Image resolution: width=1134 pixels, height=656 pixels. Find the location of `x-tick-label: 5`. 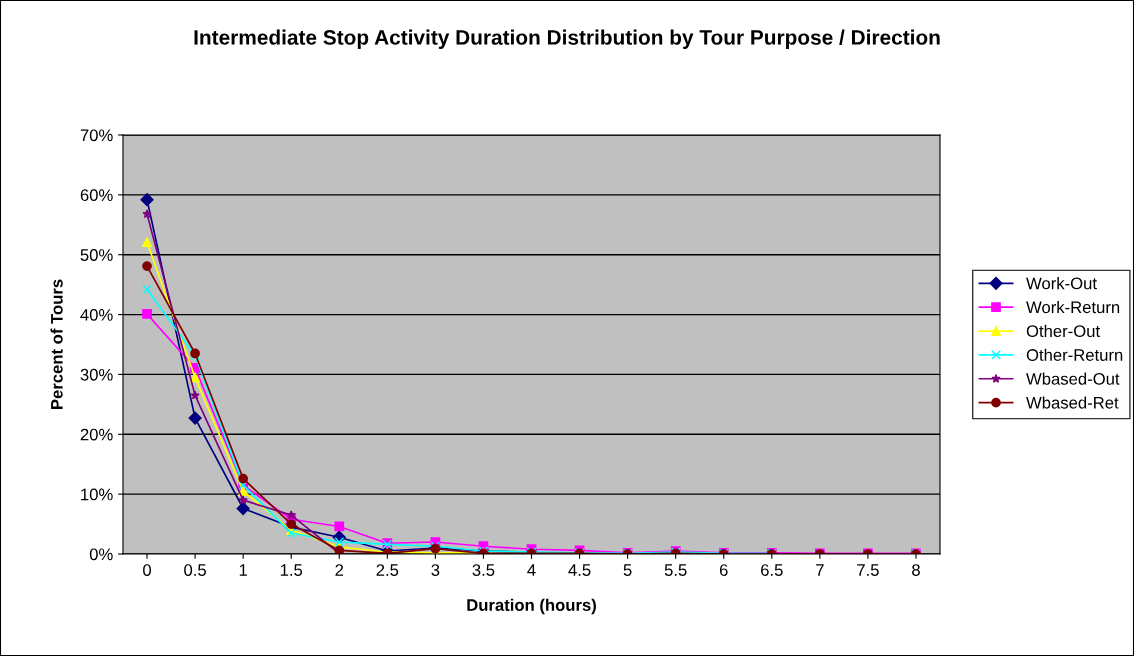

x-tick-label: 5 is located at coordinates (627, 570).